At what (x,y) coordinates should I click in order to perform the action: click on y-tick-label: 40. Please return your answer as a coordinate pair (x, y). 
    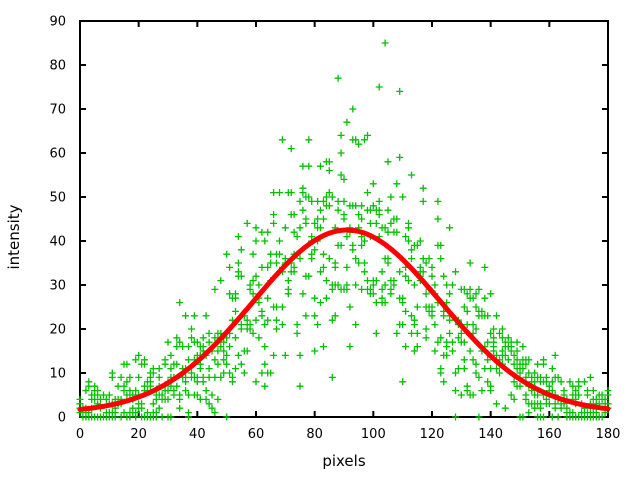
    Looking at the image, I should click on (57, 242).